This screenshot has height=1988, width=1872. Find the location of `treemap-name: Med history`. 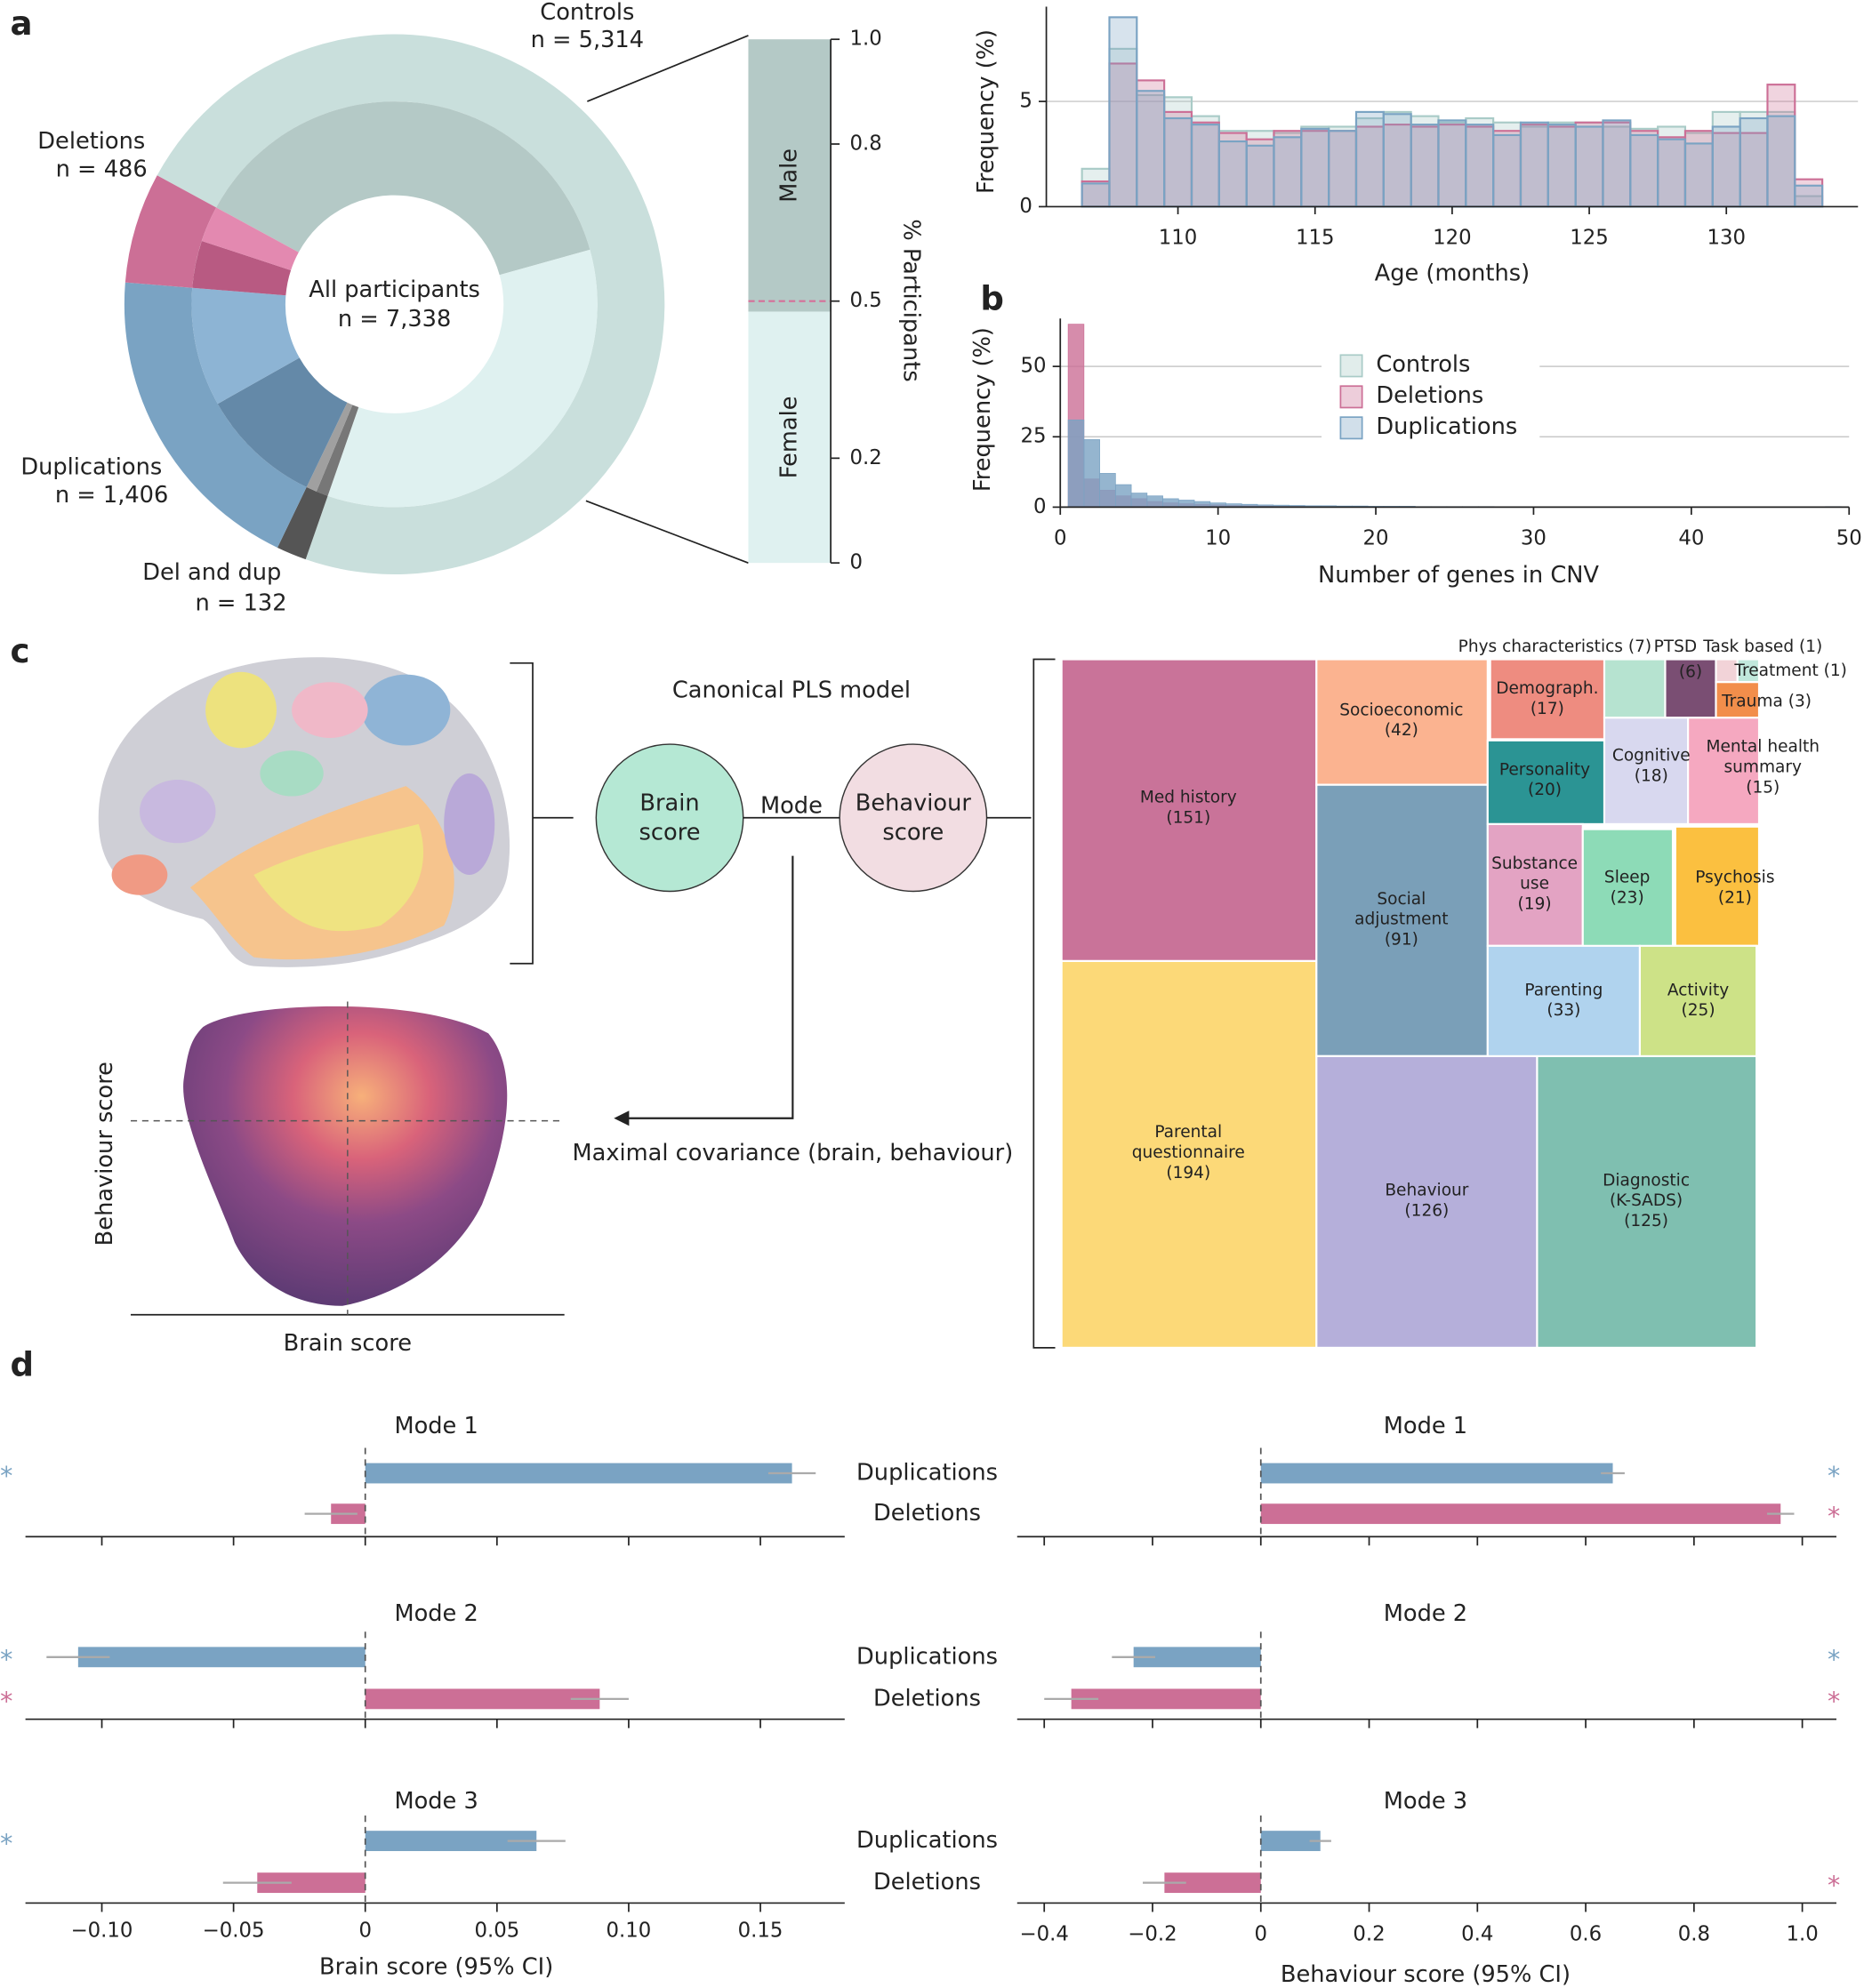

treemap-name: Med history is located at coordinates (1188, 798).